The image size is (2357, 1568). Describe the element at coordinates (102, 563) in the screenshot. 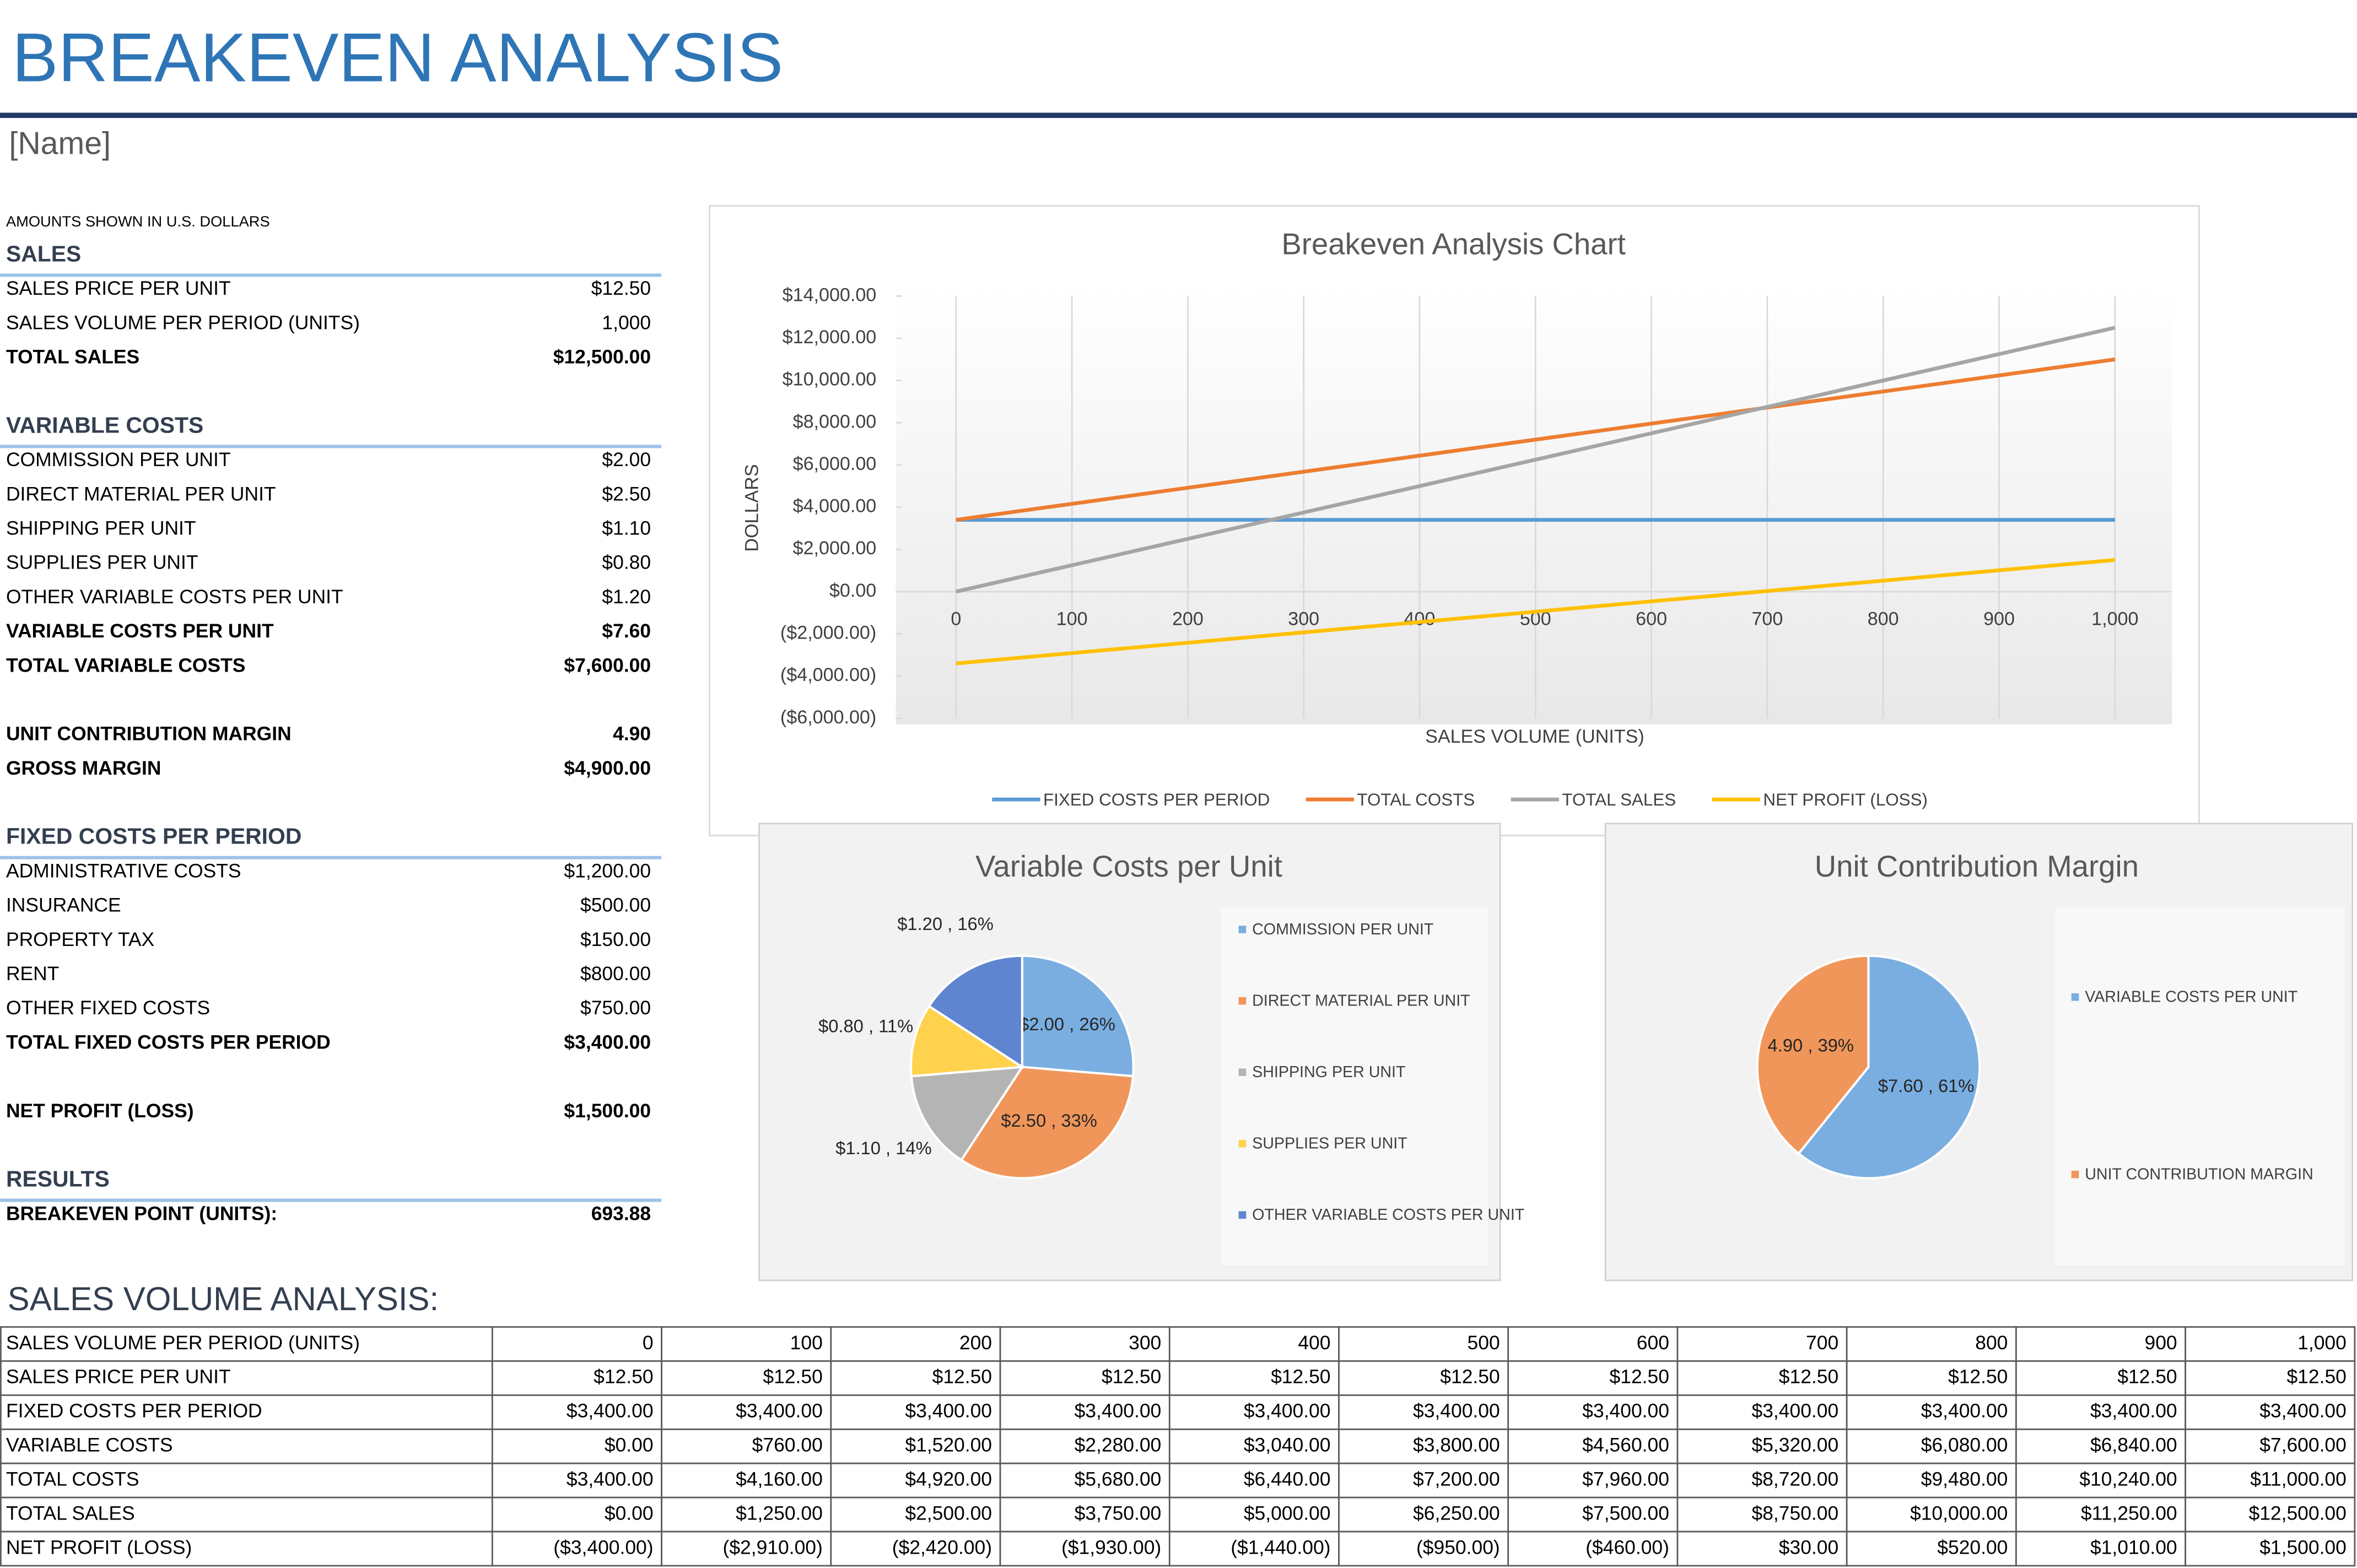

I see `row-label: SUPPLIES PER UNIT` at that location.